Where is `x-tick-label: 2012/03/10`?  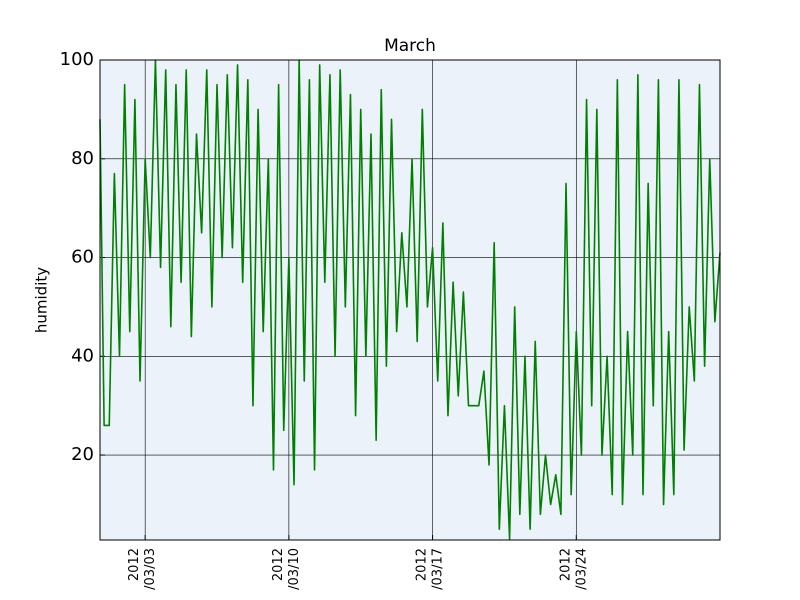
x-tick-label: 2012/03/10 is located at coordinates (285, 569).